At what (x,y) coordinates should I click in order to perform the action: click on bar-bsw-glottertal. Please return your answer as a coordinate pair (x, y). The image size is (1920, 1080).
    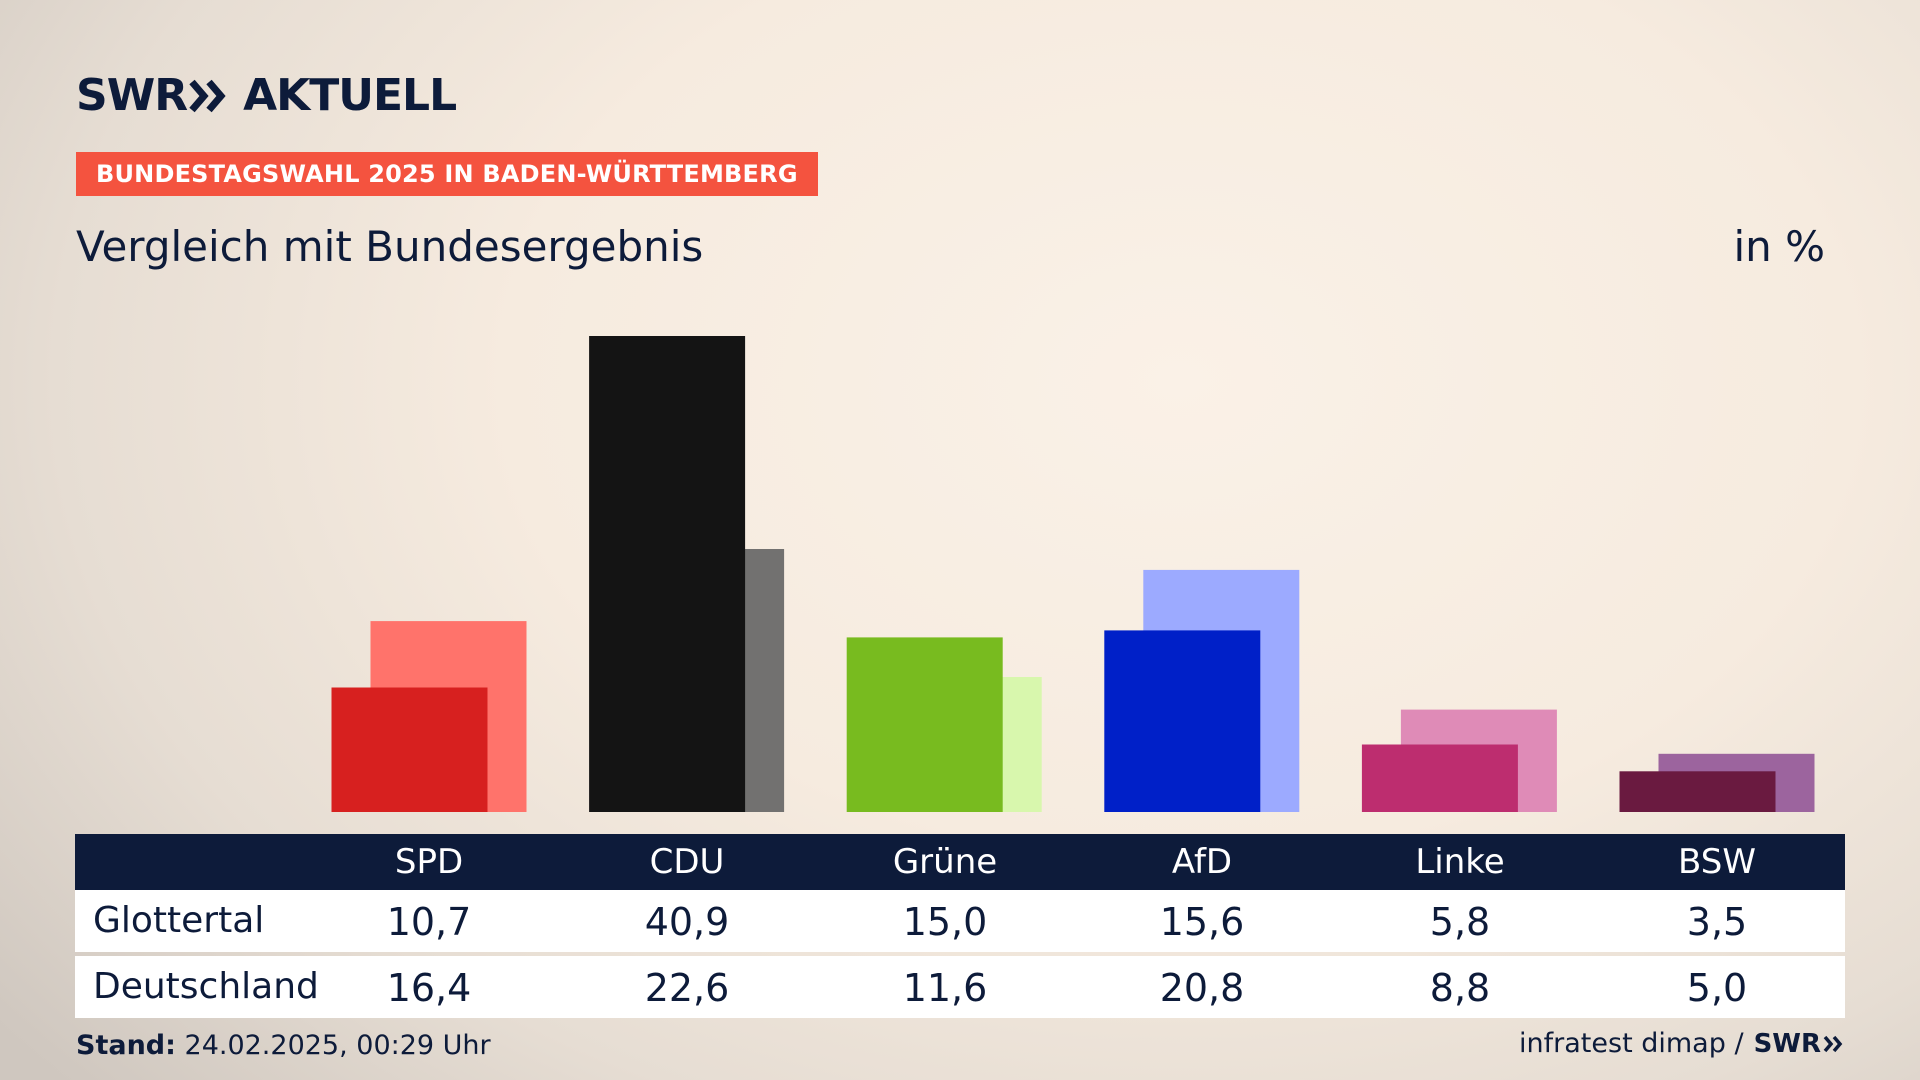
    Looking at the image, I should click on (1697, 791).